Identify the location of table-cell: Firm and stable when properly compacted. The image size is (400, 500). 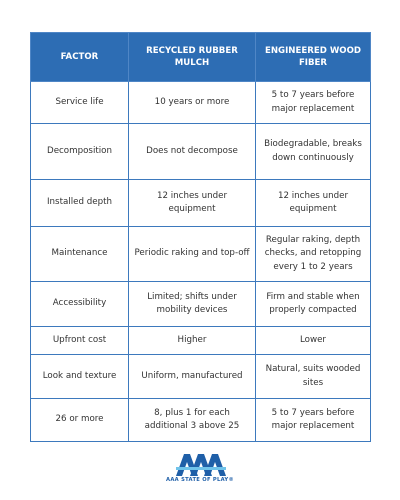
(313, 304).